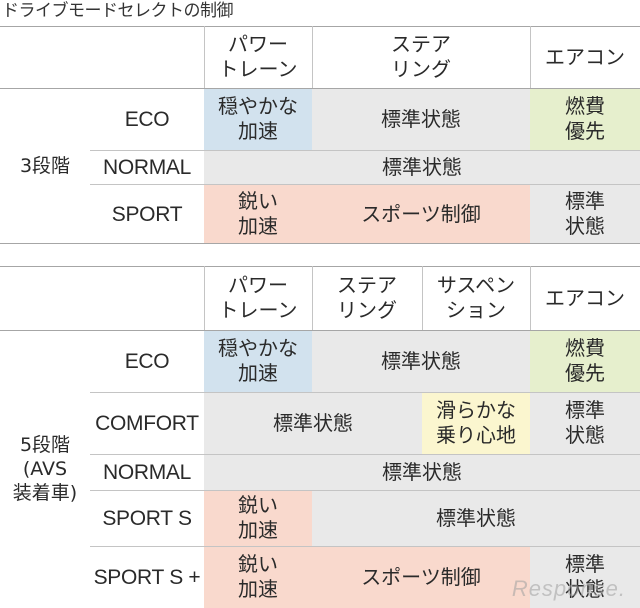 The height and width of the screenshot is (608, 640). What do you see at coordinates (258, 214) in the screenshot?
I see `sport-powertrain-cell: 鋭い 加速` at bounding box center [258, 214].